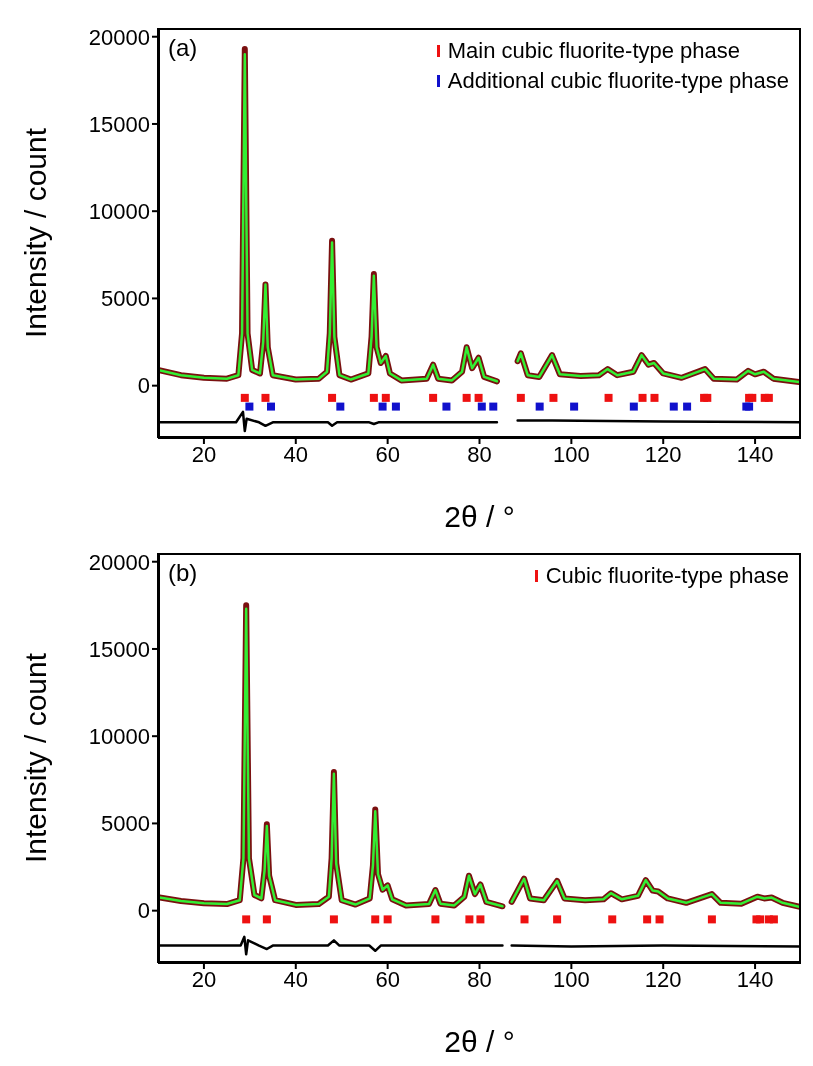  I want to click on legend-label: Main cubic fluorite-type phase, so click(594, 51).